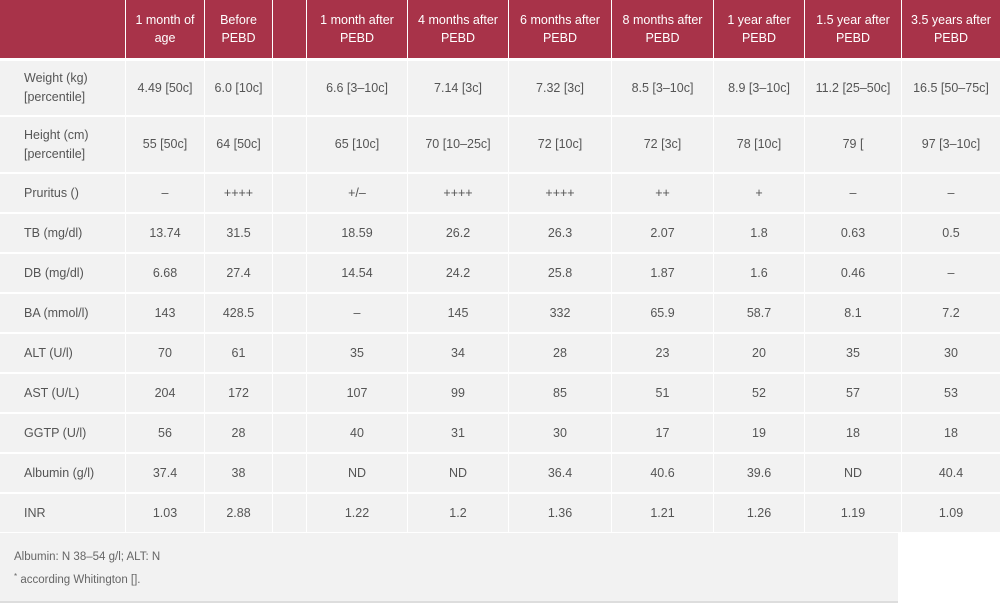 The width and height of the screenshot is (1000, 603). What do you see at coordinates (663, 472) in the screenshot?
I see `table-cell: 40.6` at bounding box center [663, 472].